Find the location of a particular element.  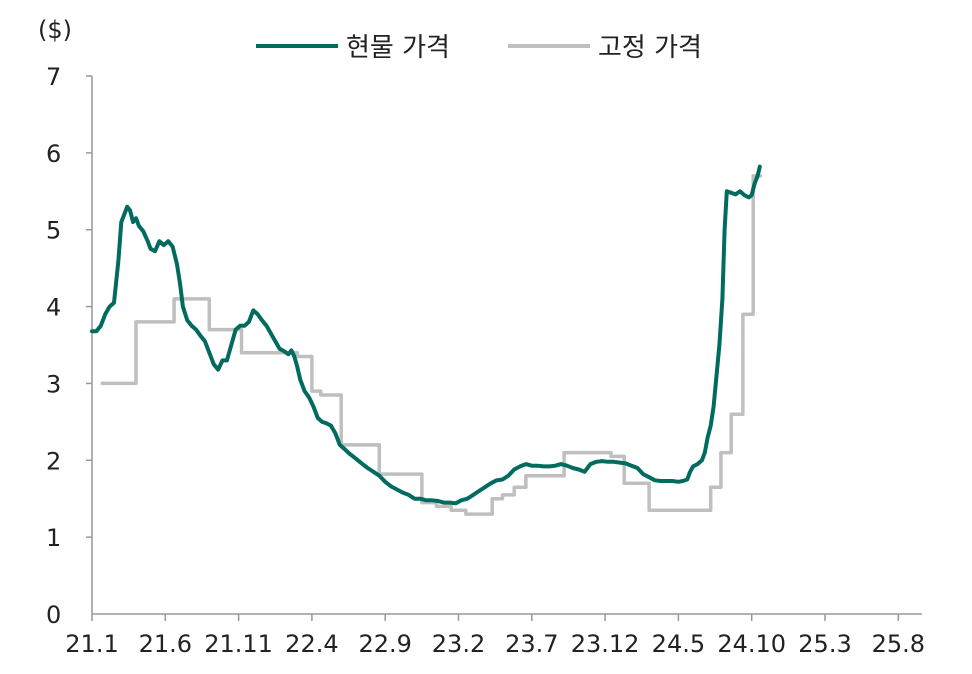

y-tick-label: 1 is located at coordinates (53, 538).